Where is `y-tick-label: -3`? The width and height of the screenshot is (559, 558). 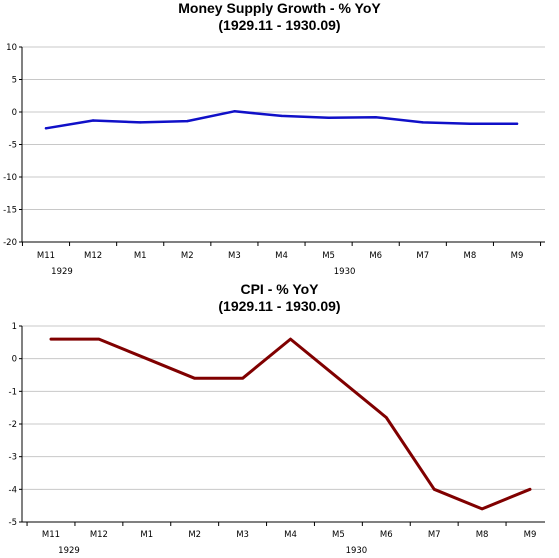 y-tick-label: -3 is located at coordinates (13, 458).